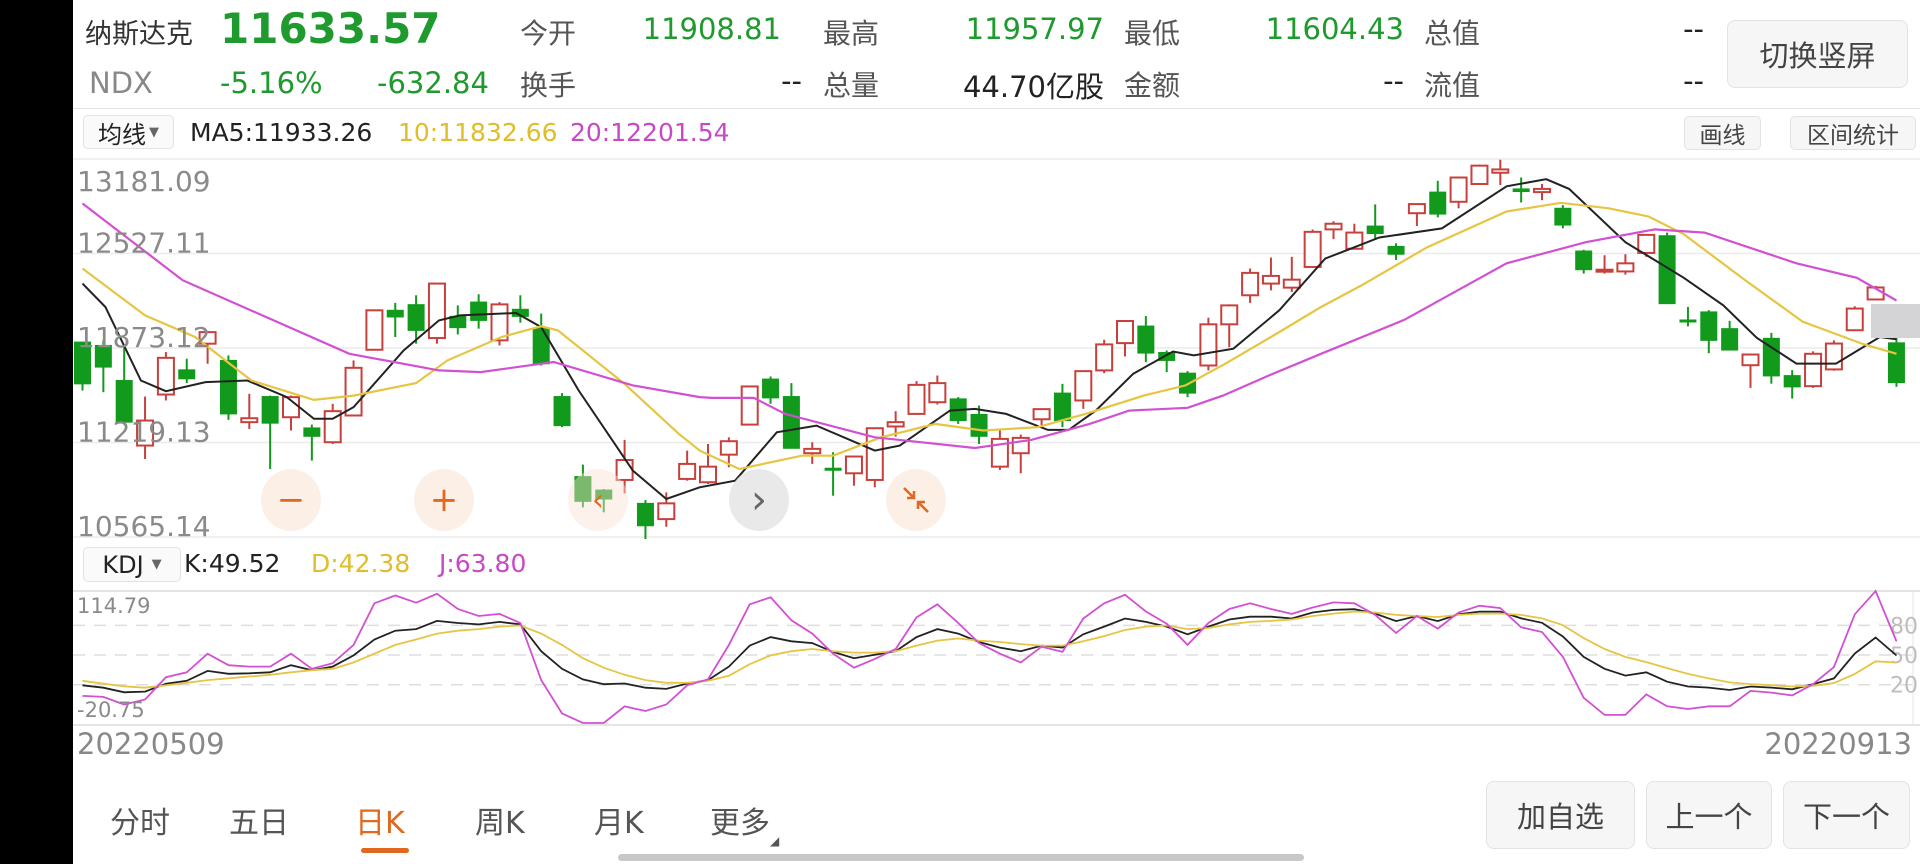 The image size is (1920, 864). I want to click on low-label: 最低, so click(1152, 33).